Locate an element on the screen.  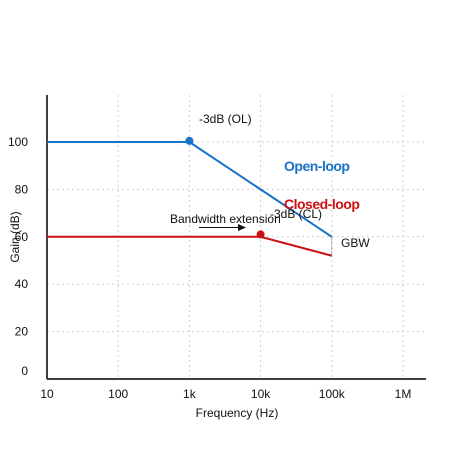
x-tick-label: 1k is located at coordinates (190, 394).